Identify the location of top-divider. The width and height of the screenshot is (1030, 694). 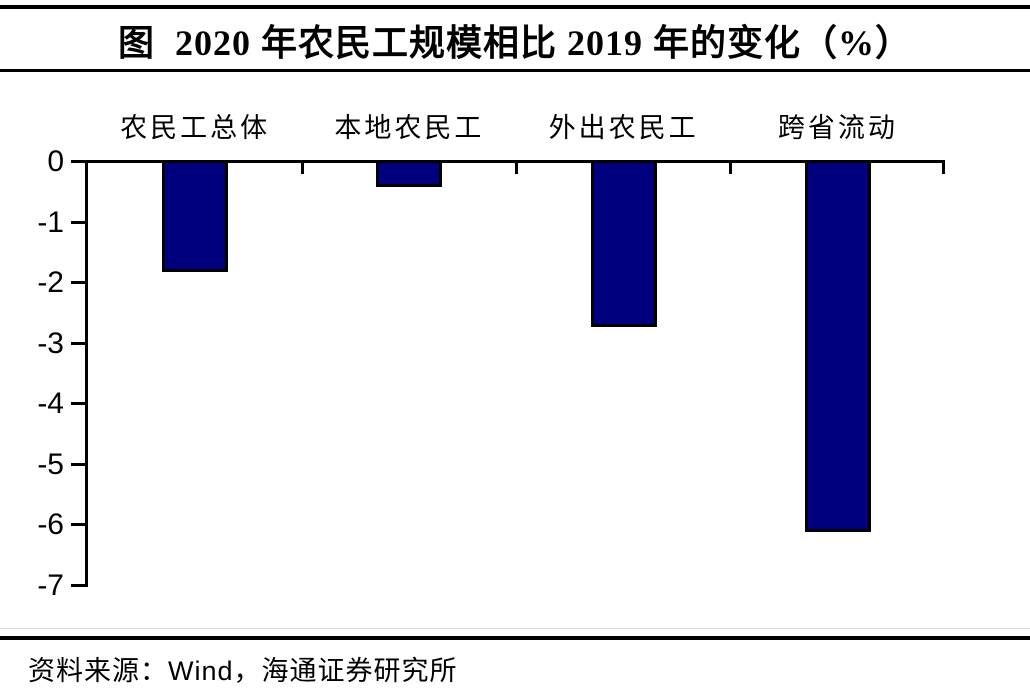
(515, 7).